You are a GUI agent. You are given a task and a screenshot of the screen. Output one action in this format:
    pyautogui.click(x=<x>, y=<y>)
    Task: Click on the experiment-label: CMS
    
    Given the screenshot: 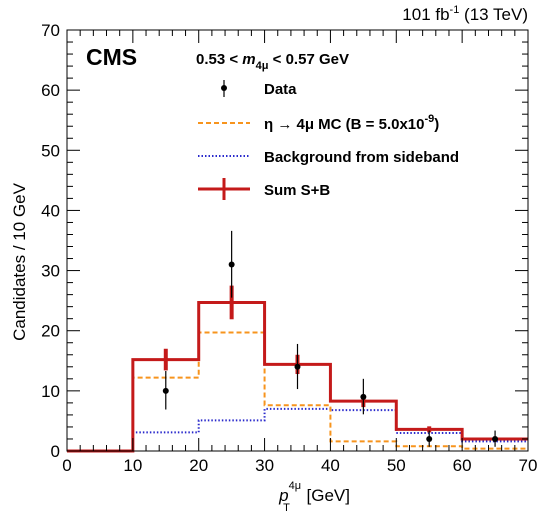 What is the action you would take?
    pyautogui.click(x=111, y=57)
    